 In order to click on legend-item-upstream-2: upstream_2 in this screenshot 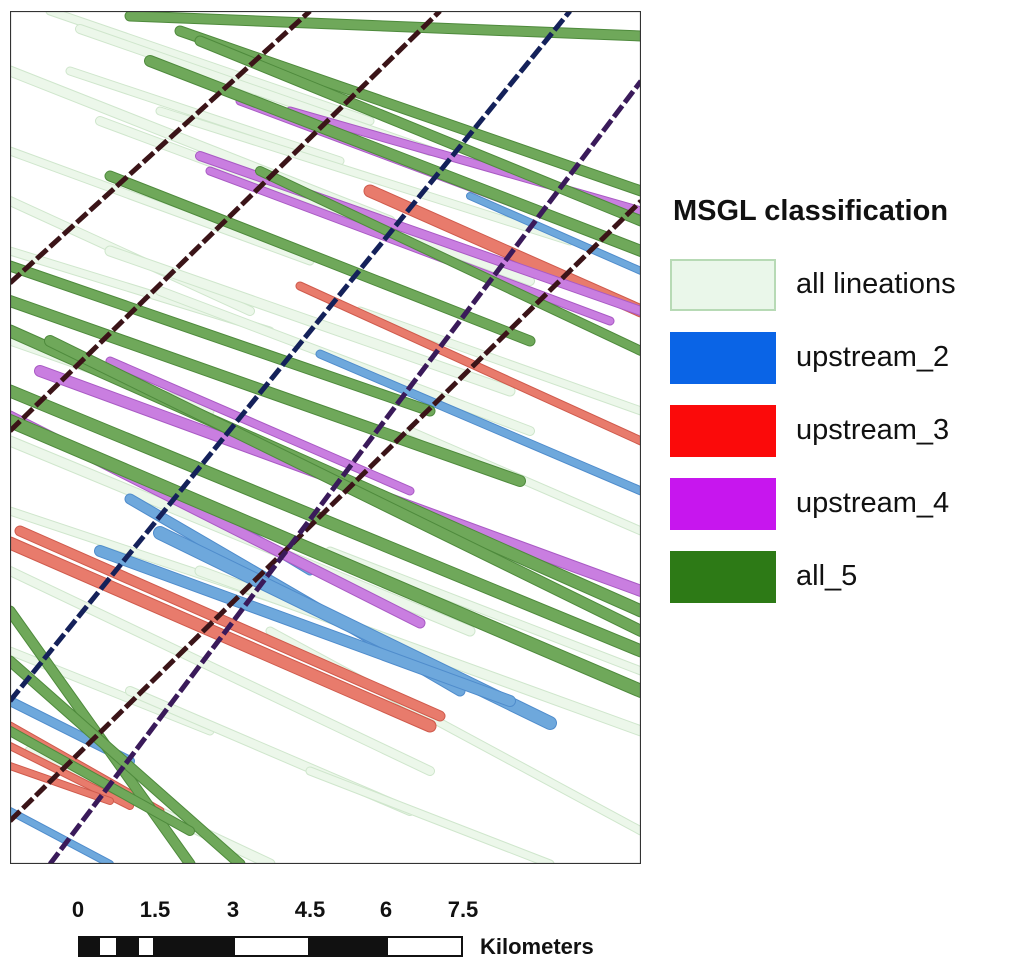, I will do `click(842, 357)`.